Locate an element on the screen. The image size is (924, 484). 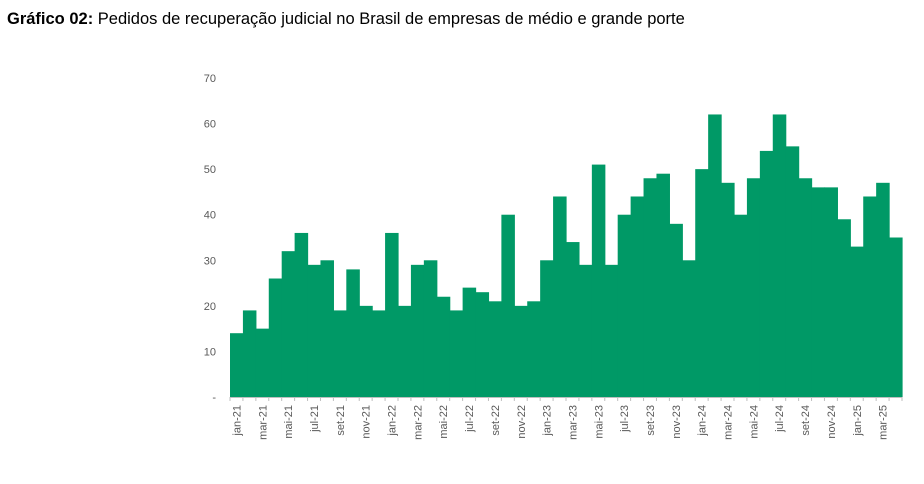
chart-title-prefix: Gráfico 02: is located at coordinates (50, 19).